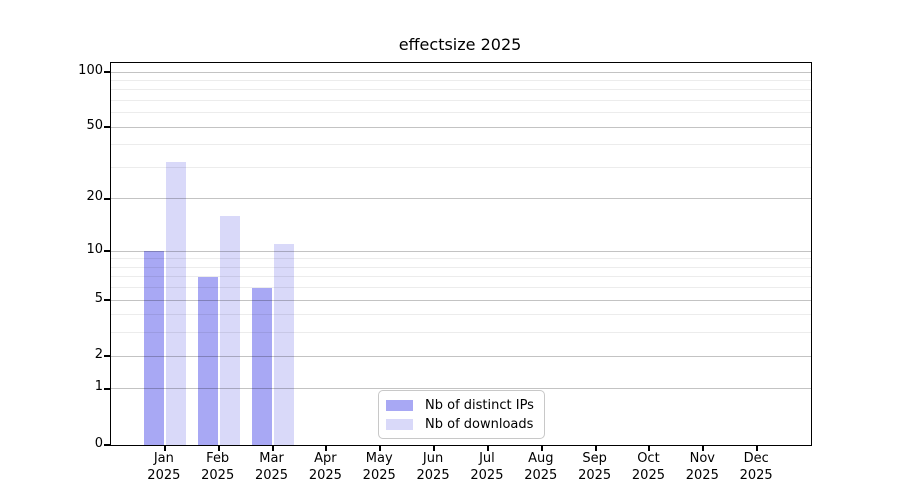  What do you see at coordinates (271, 458) in the screenshot?
I see `x-tick-month: Mar` at bounding box center [271, 458].